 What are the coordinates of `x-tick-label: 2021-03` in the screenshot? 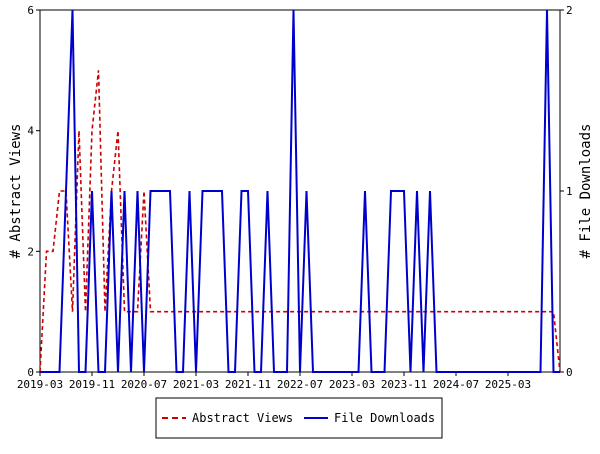 It's located at (196, 384).